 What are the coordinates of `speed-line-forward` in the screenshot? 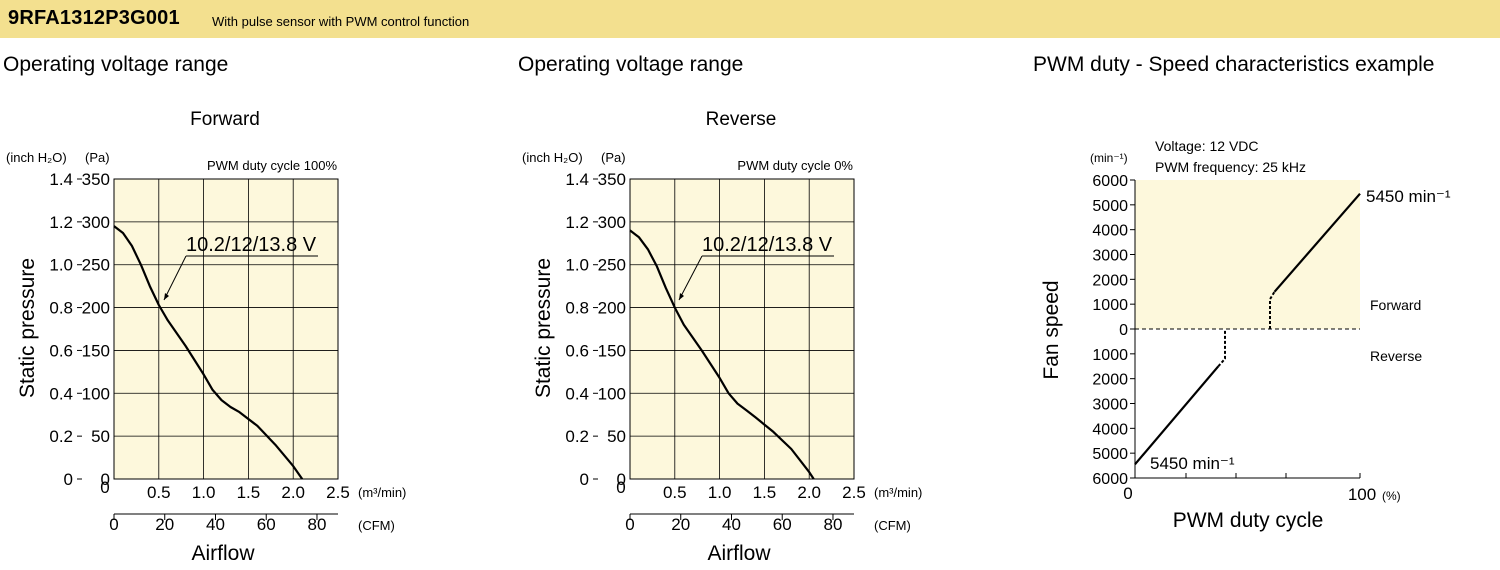 It's located at (1317, 242).